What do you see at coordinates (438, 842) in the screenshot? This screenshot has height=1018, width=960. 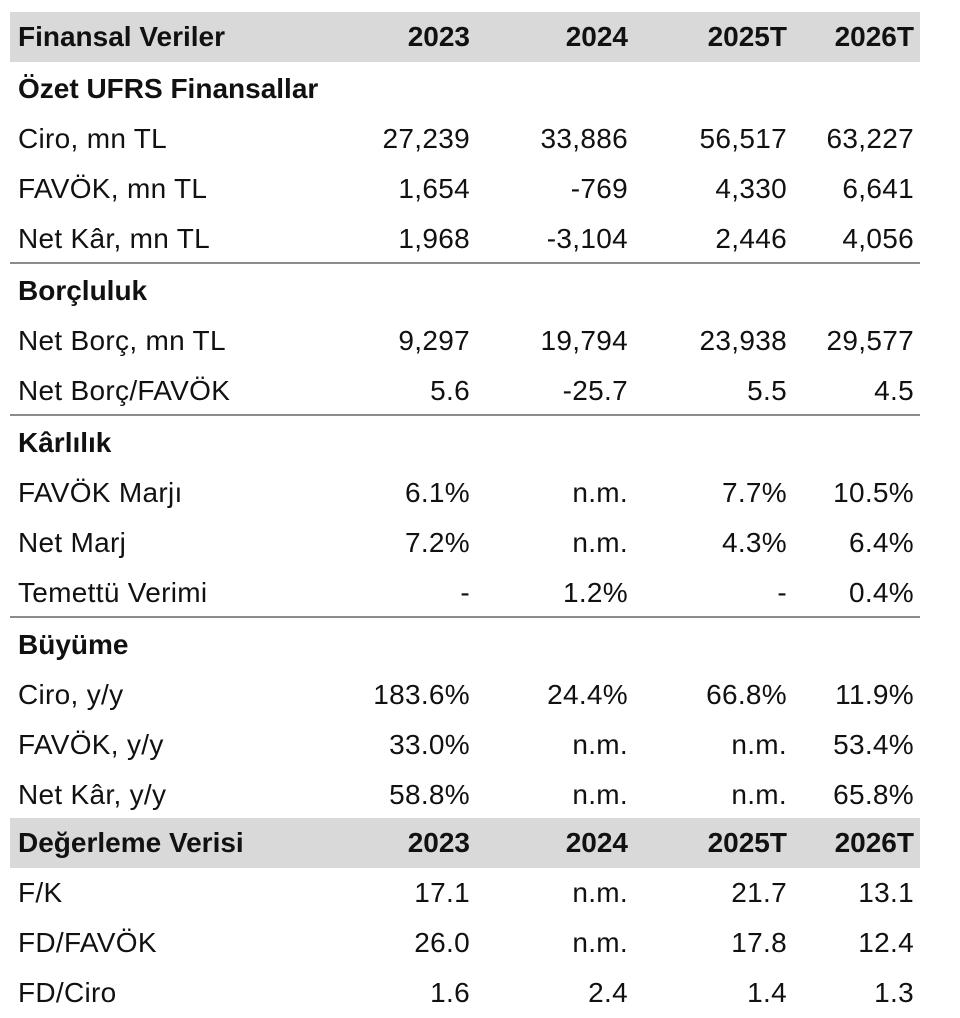 I see `valuation-year-2023: 2023` at bounding box center [438, 842].